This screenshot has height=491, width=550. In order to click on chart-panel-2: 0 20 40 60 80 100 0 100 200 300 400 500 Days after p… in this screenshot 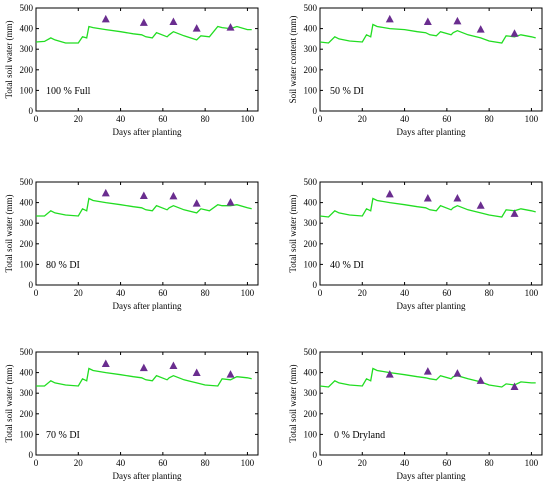, I will do `click(415, 70)`.